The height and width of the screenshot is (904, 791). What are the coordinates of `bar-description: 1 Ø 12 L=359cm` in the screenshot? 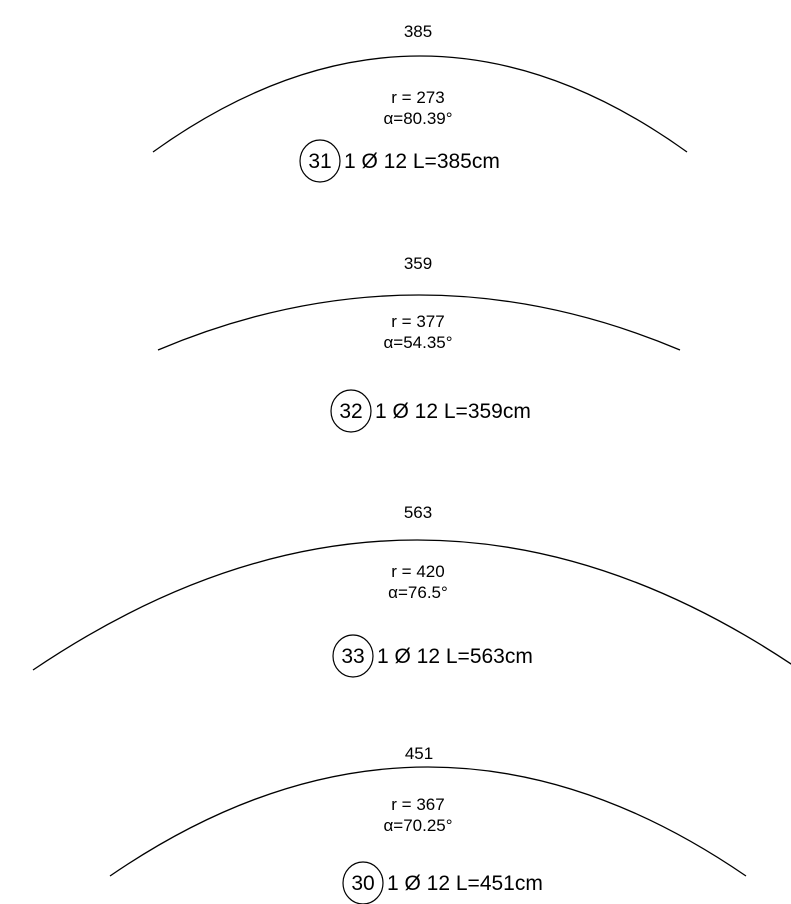 It's located at (453, 411).